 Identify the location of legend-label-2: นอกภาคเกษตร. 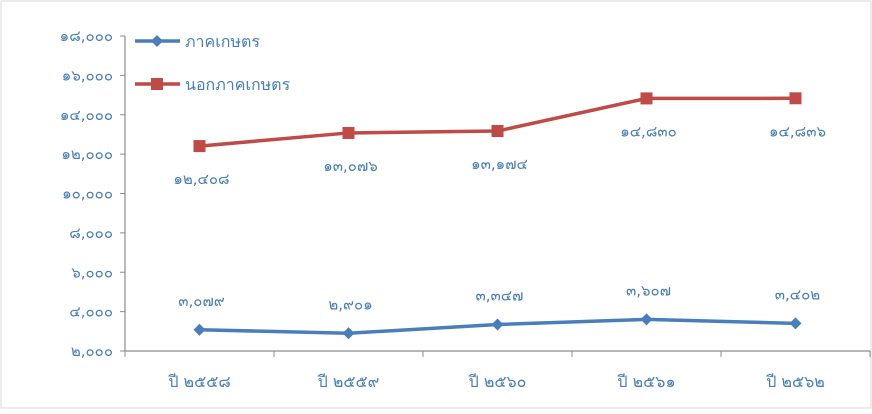
(238, 84).